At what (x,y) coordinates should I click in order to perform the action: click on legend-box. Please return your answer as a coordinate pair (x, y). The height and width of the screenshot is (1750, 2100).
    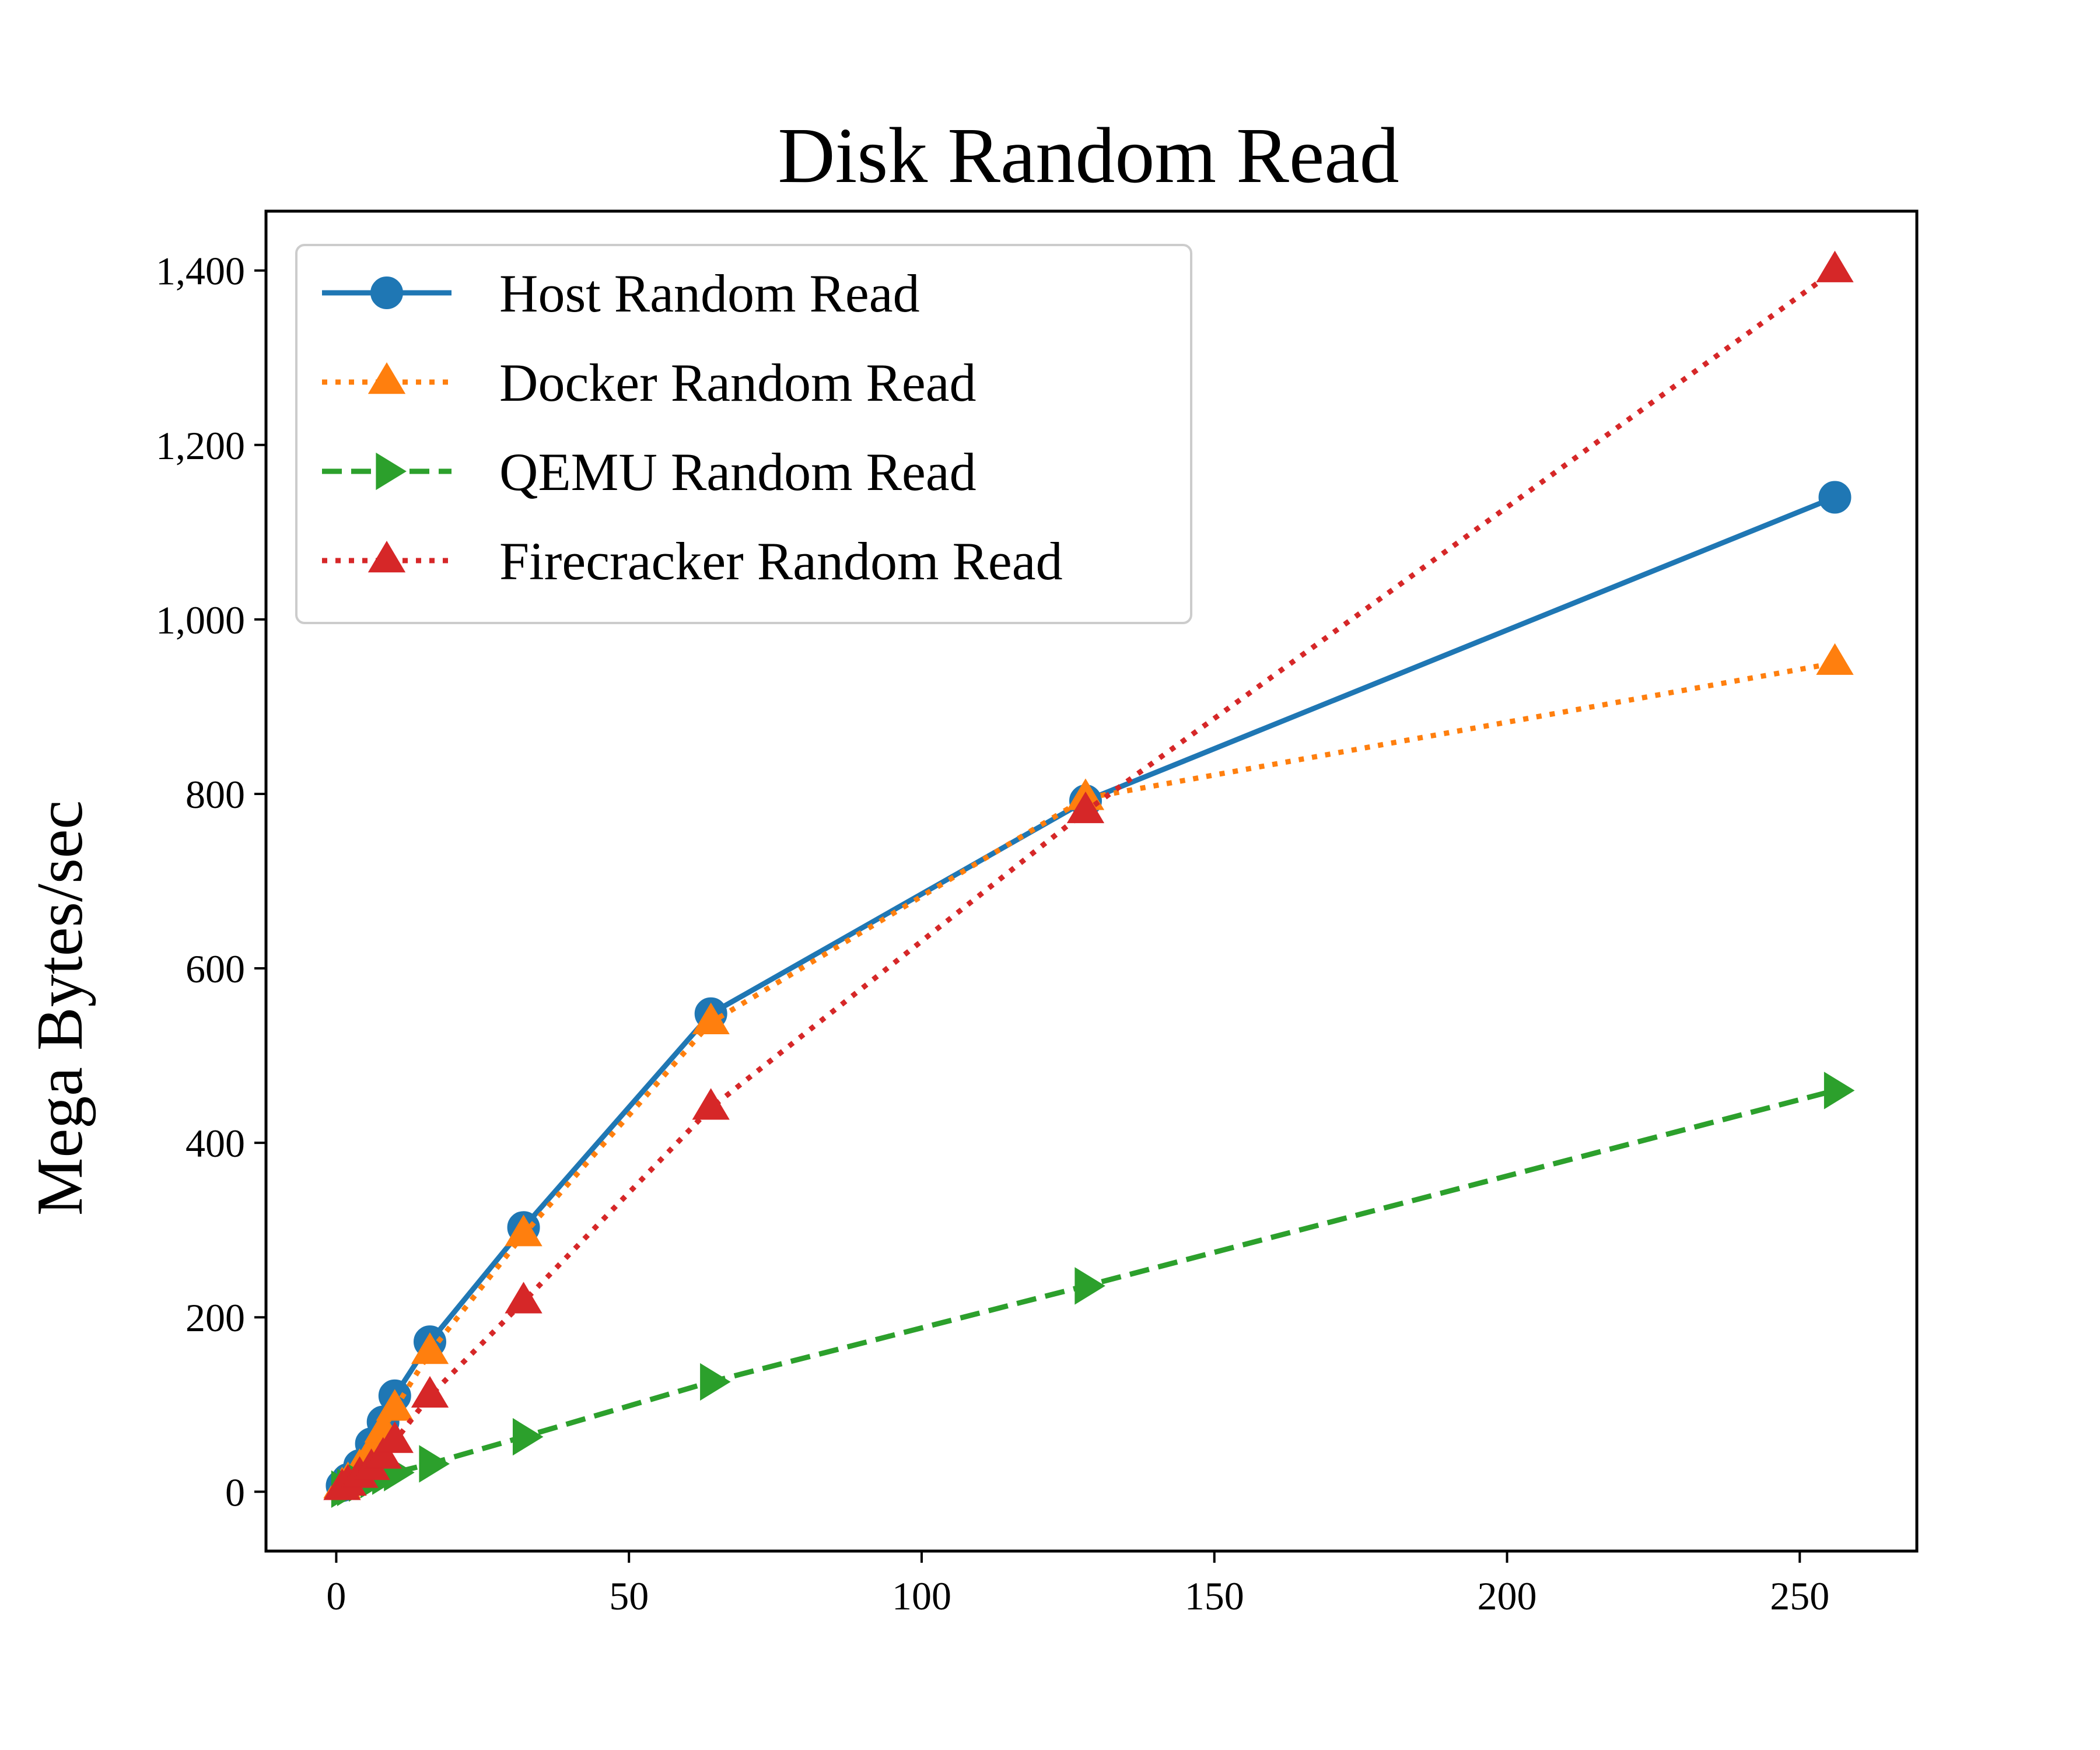
    Looking at the image, I should click on (743, 434).